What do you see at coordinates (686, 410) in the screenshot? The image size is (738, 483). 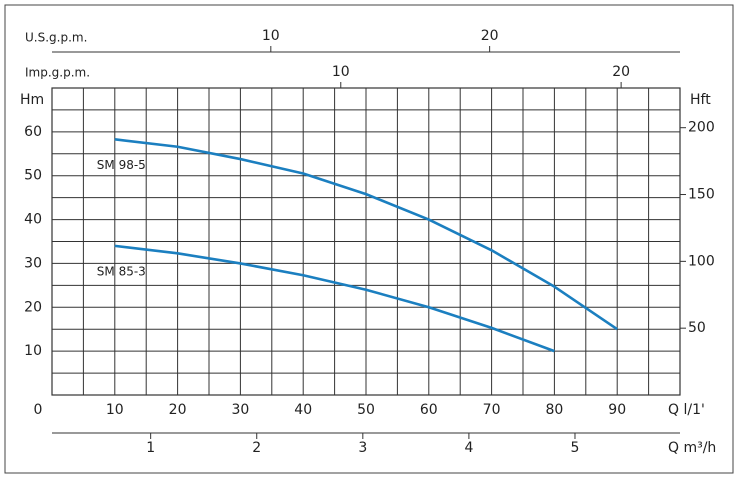 I see `x-axis-label: Q l/1'` at bounding box center [686, 410].